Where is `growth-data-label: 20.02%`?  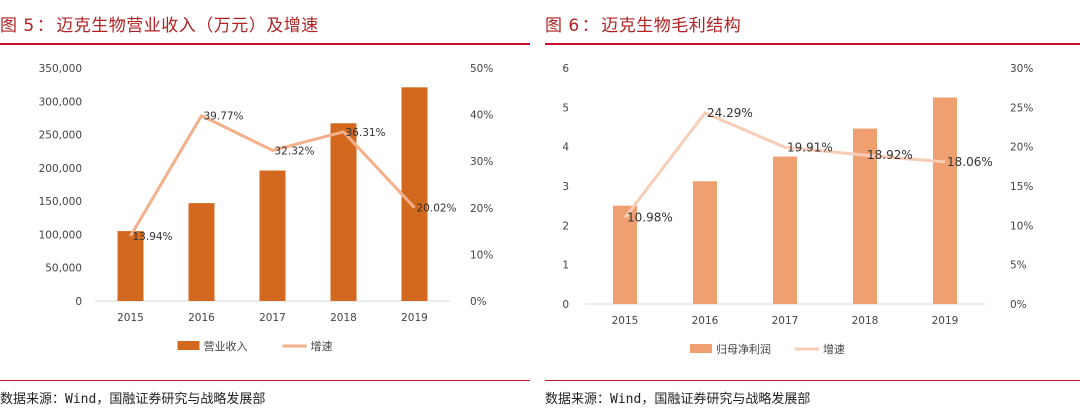
growth-data-label: 20.02% is located at coordinates (437, 209).